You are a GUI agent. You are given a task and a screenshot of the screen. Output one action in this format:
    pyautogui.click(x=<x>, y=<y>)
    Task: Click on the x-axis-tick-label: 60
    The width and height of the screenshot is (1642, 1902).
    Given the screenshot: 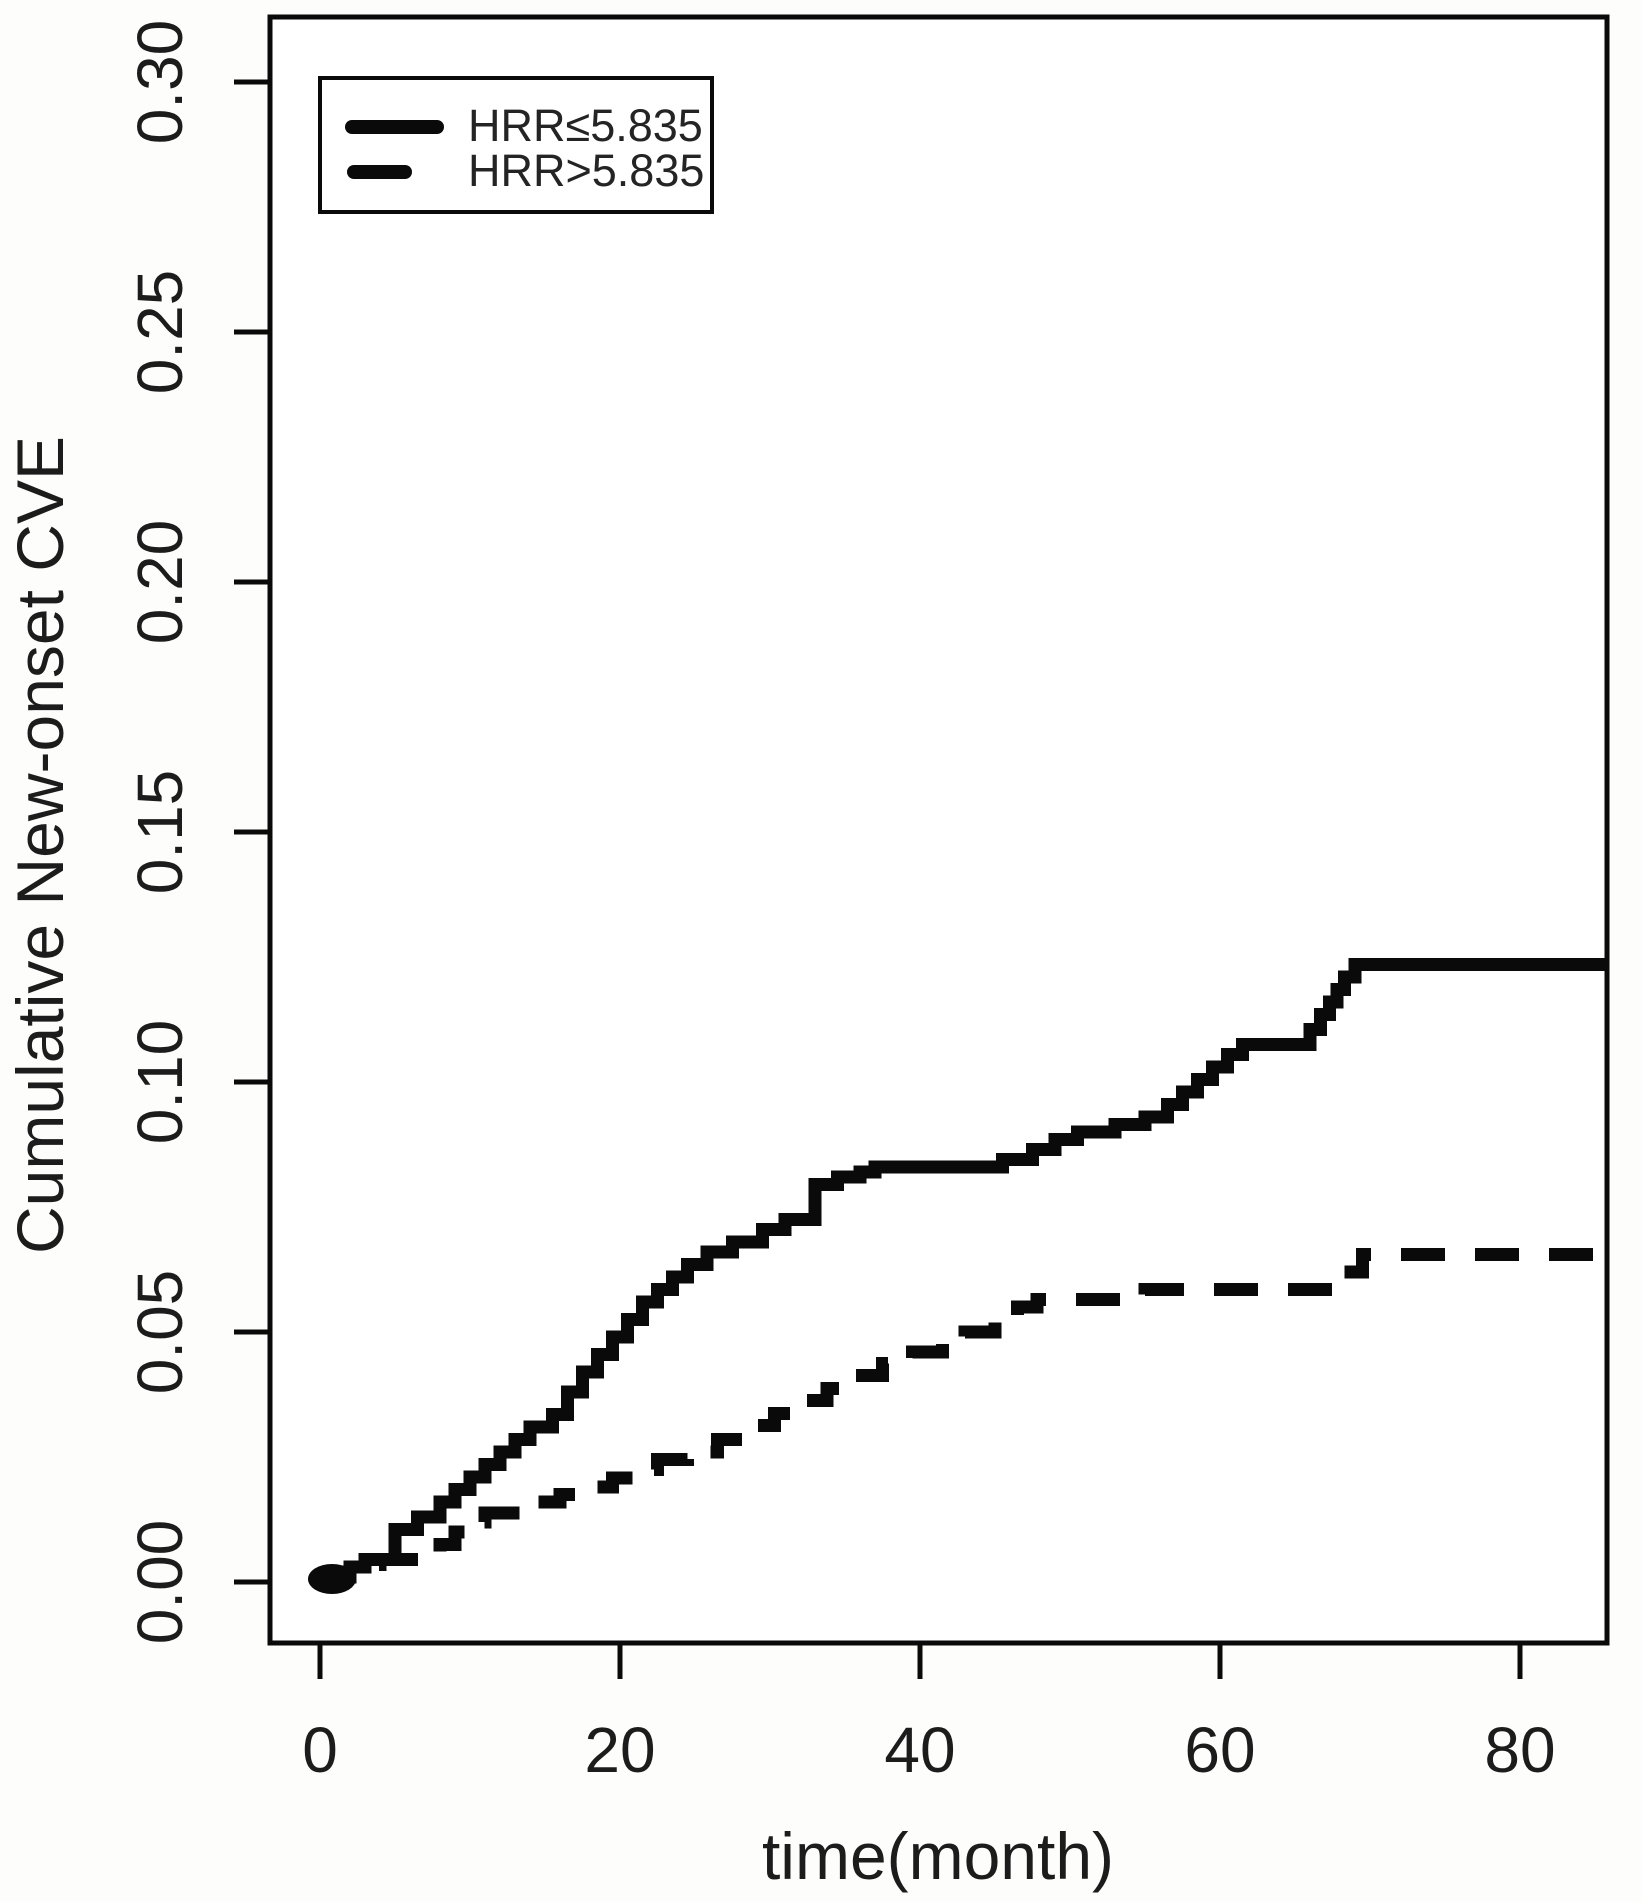 What is the action you would take?
    pyautogui.click(x=1219, y=1750)
    